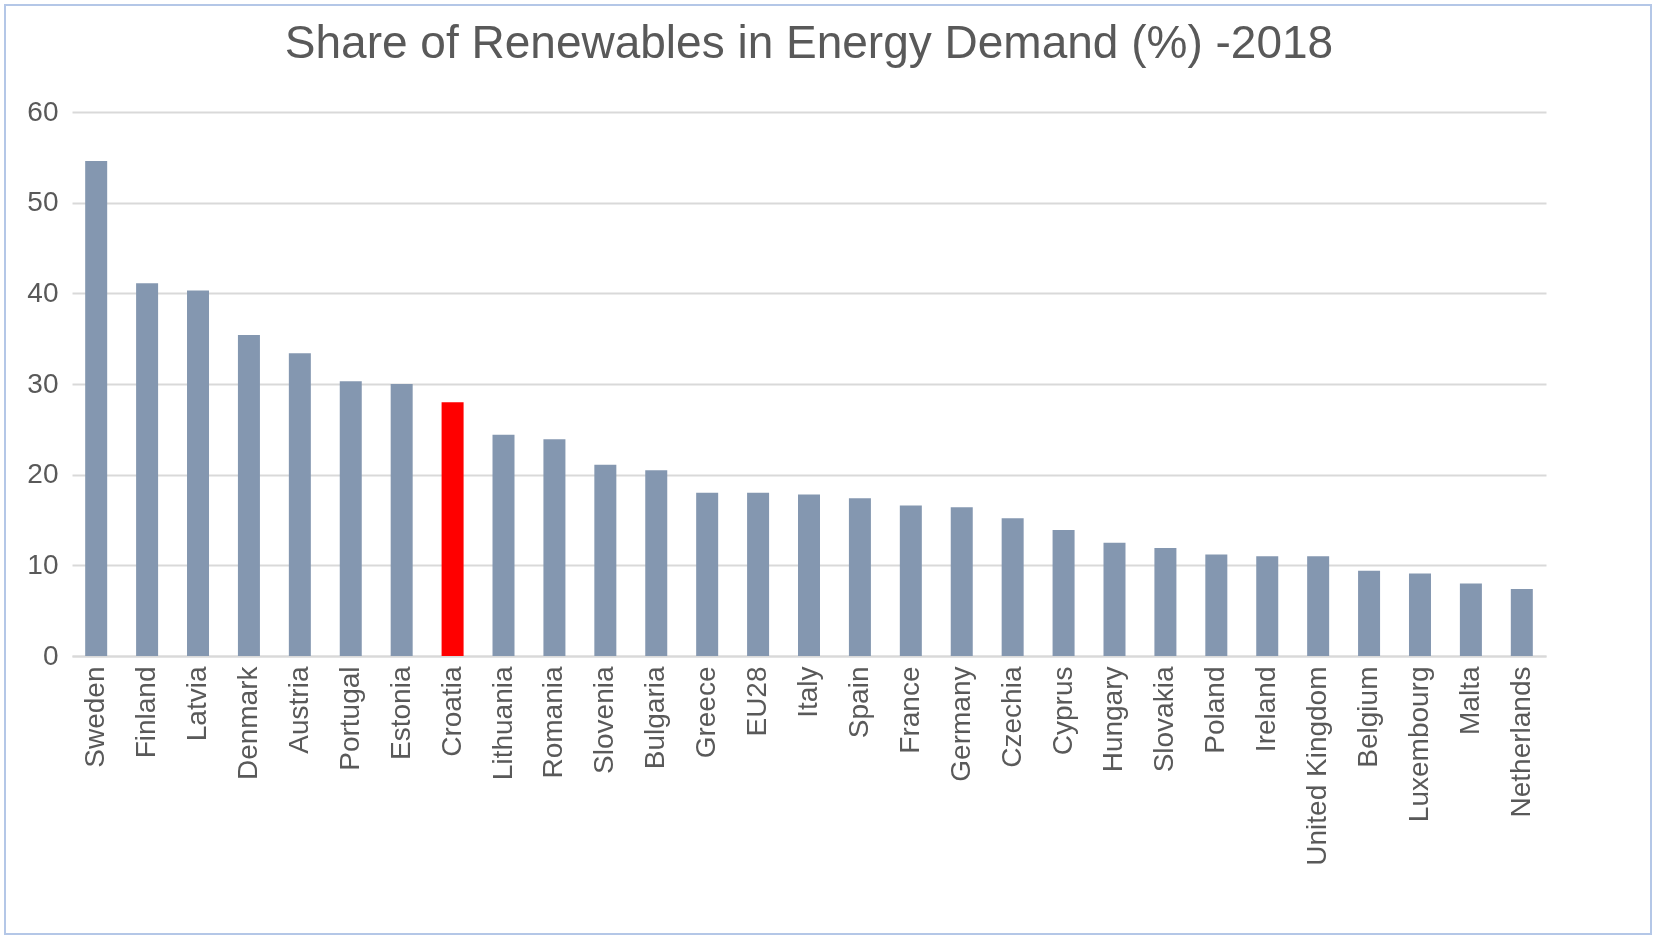 This screenshot has height=943, width=1660. What do you see at coordinates (50, 655) in the screenshot?
I see `y-tick-label: 0` at bounding box center [50, 655].